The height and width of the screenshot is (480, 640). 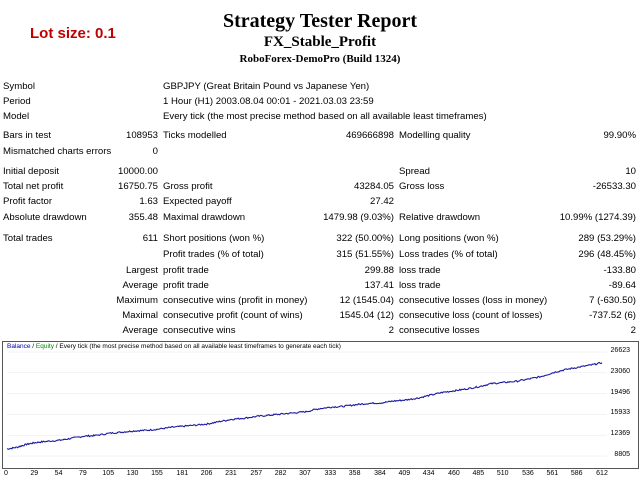 I want to click on y-tick-label: 8805, so click(x=622, y=454).